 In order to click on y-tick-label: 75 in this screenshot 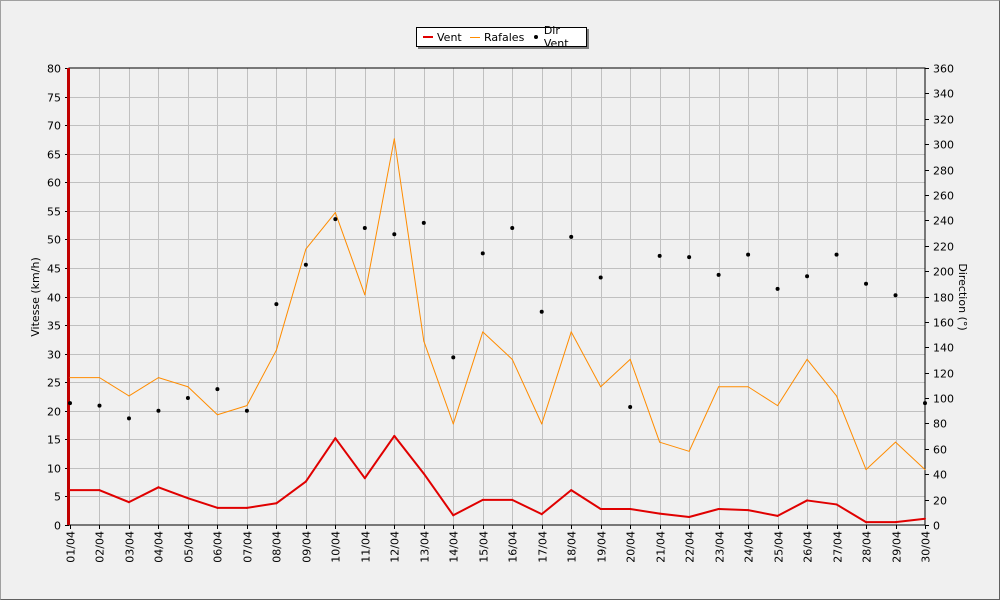, I will do `click(54, 98)`.